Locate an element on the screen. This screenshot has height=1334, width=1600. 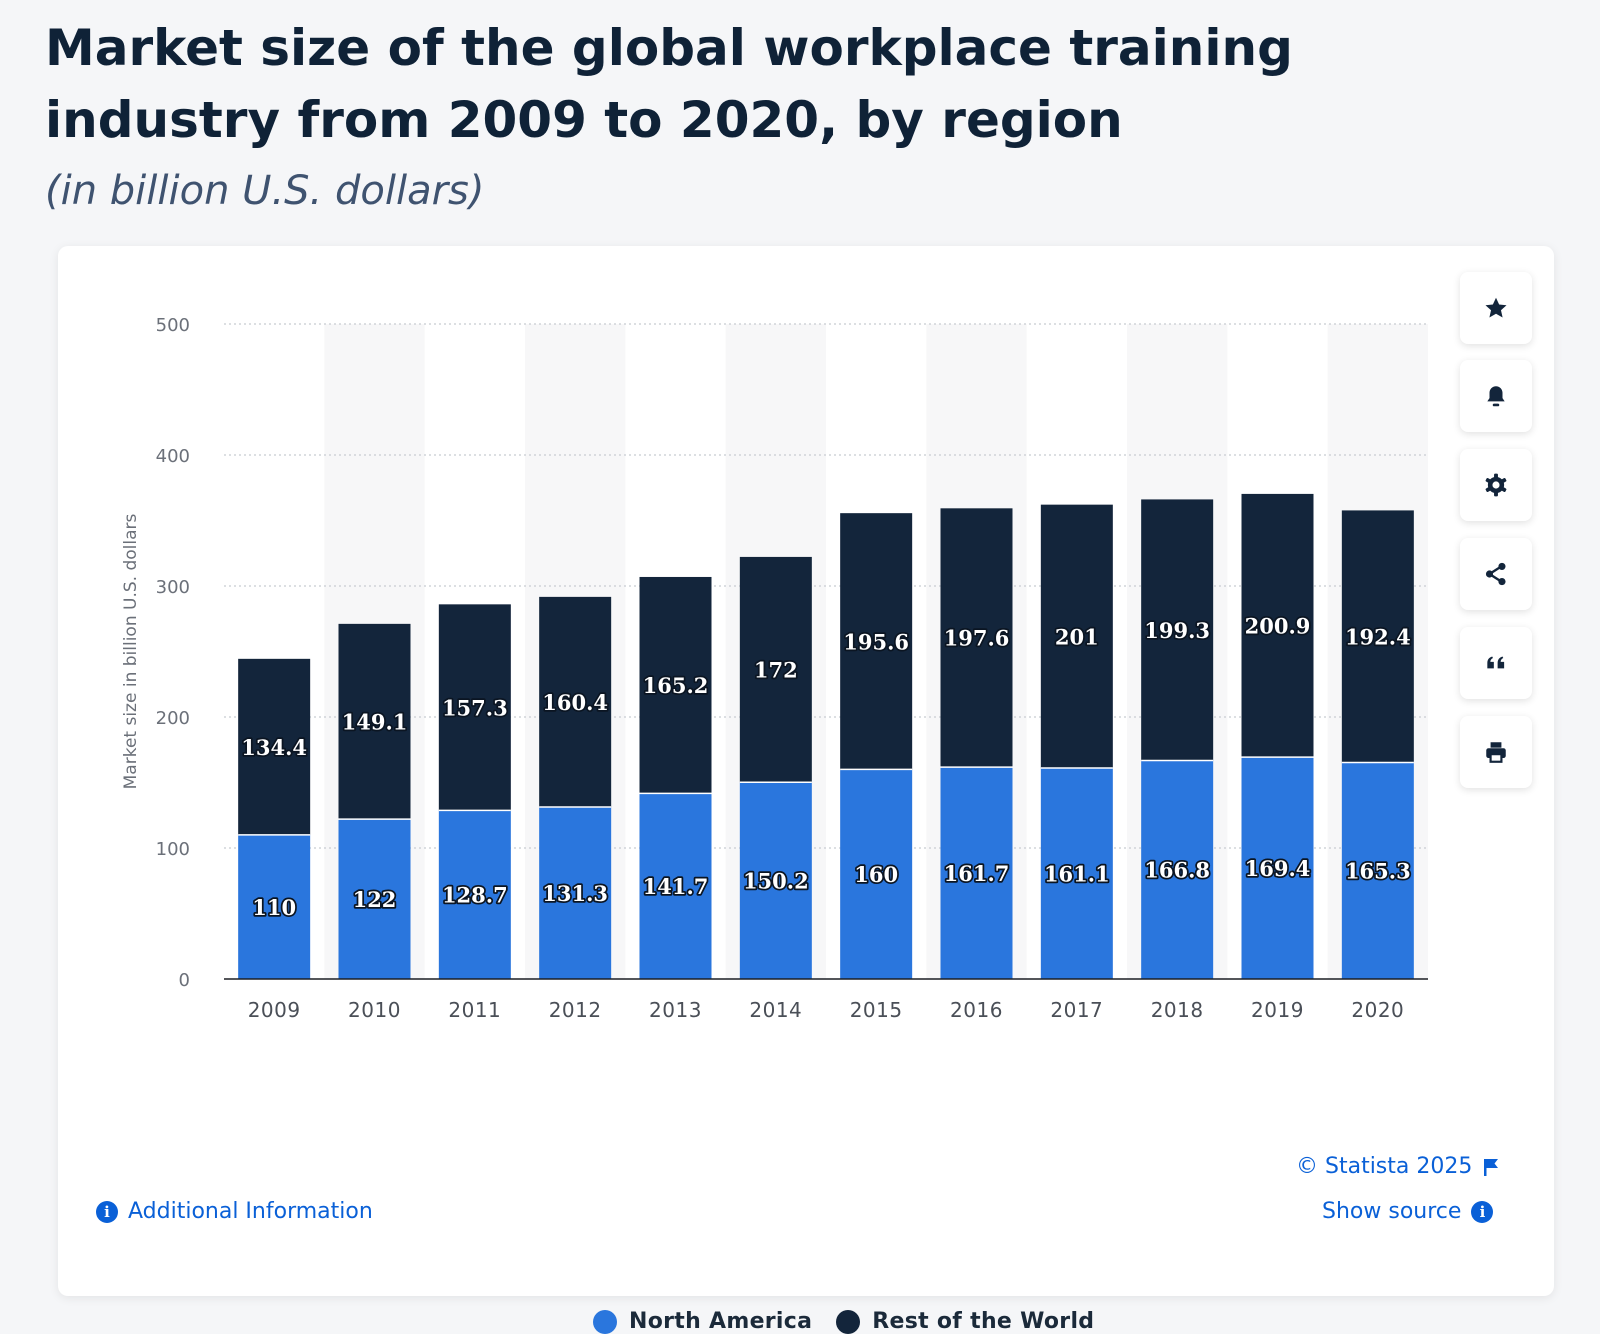
data-label: 165.2 is located at coordinates (676, 685).